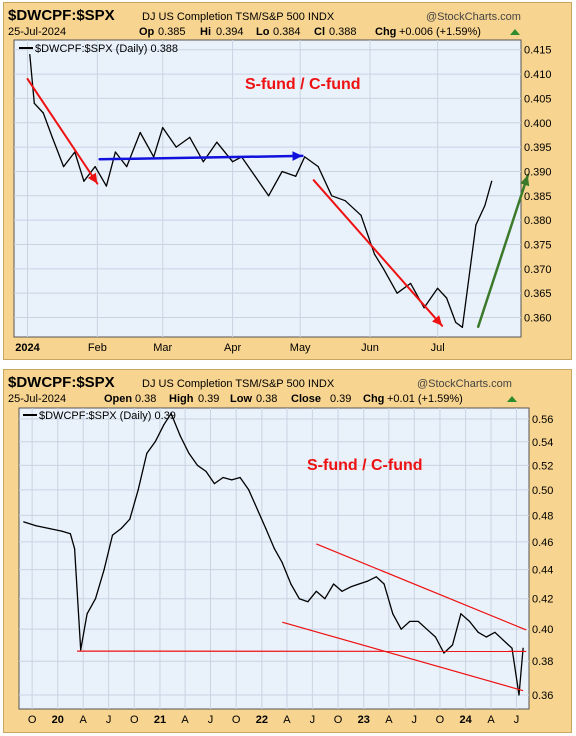 The height and width of the screenshot is (736, 576). What do you see at coordinates (538, 99) in the screenshot?
I see `y-tick-label: 0.405` at bounding box center [538, 99].